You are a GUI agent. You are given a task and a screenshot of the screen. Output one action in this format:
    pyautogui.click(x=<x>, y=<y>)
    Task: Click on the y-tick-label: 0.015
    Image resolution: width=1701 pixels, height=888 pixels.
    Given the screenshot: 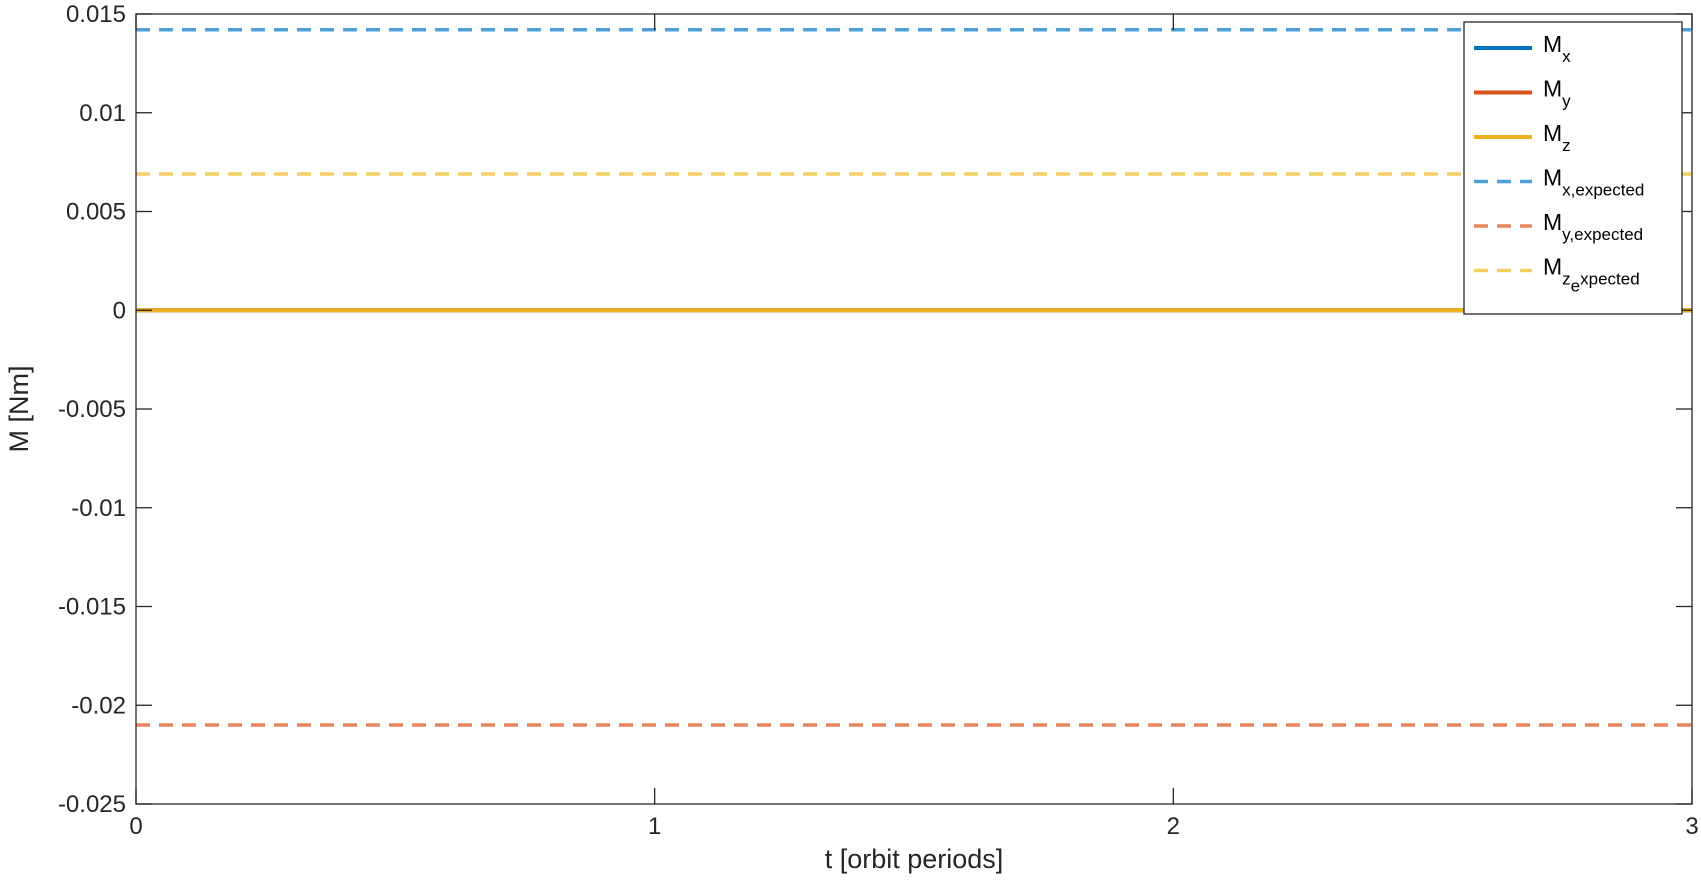 What is the action you would take?
    pyautogui.click(x=96, y=14)
    